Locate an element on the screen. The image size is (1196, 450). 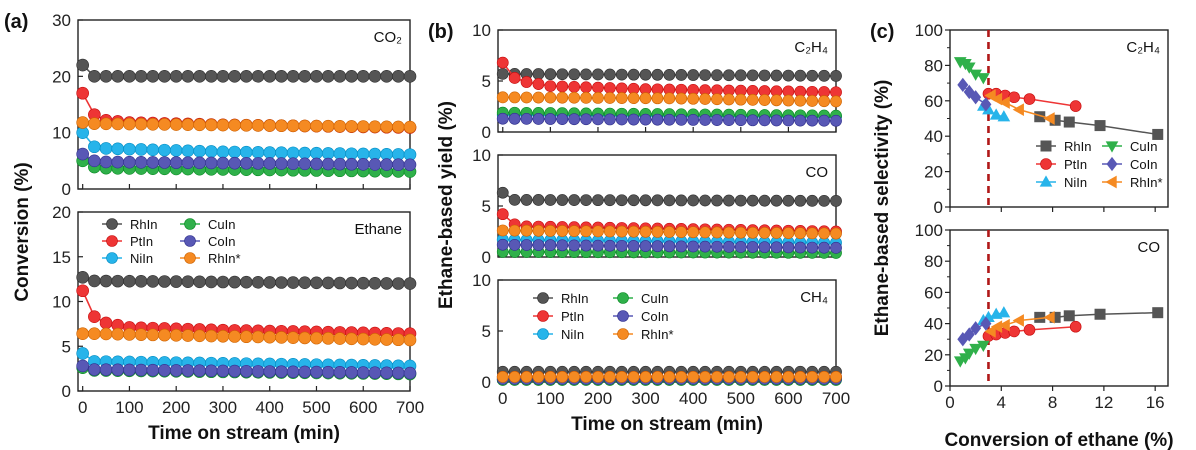
y-tick-label: 0 is located at coordinates (66, 391).